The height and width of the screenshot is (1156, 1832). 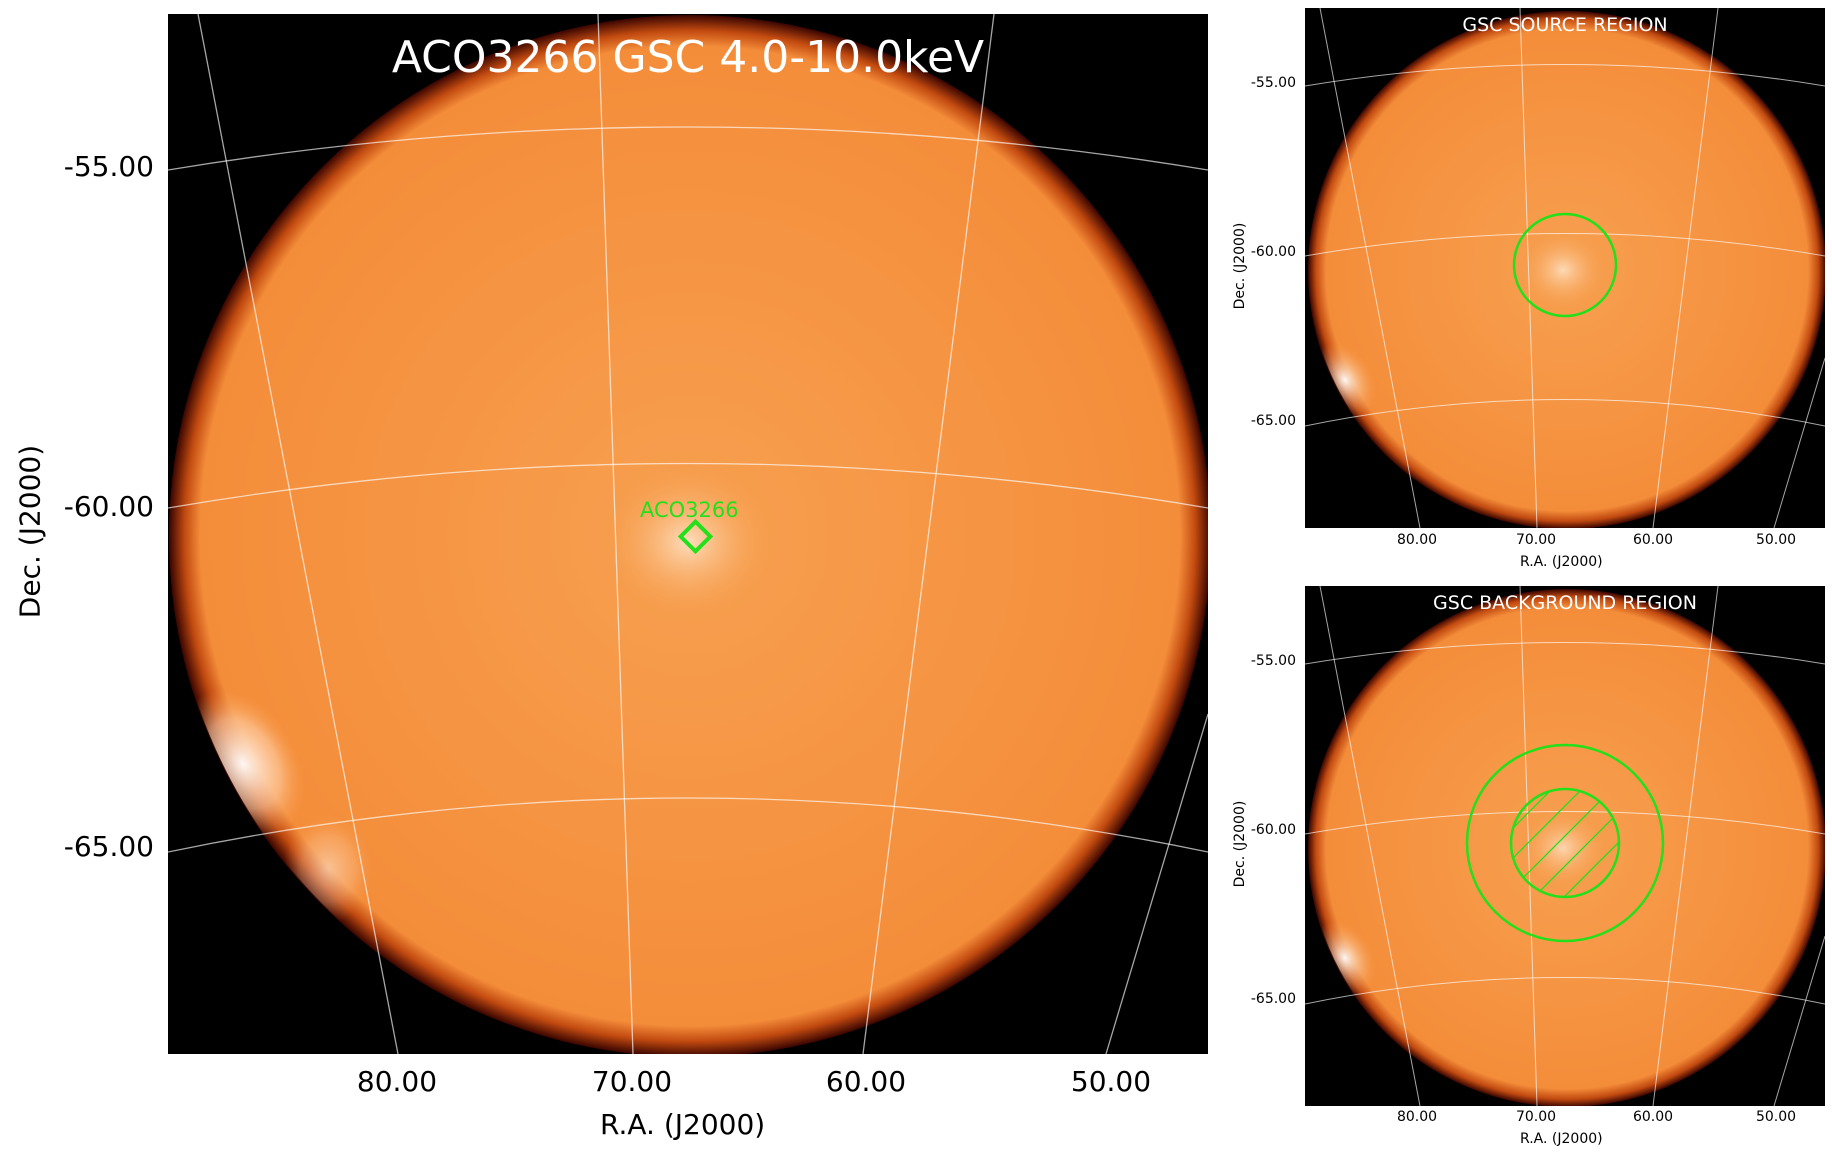 I want to click on source-region-circle, so click(x=1565, y=265).